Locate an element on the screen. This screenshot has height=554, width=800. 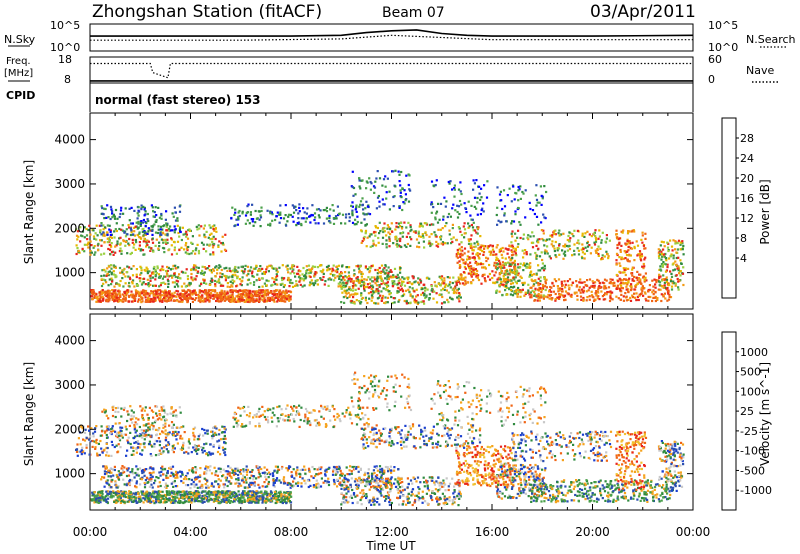
frequency-series is located at coordinates (391, 72).